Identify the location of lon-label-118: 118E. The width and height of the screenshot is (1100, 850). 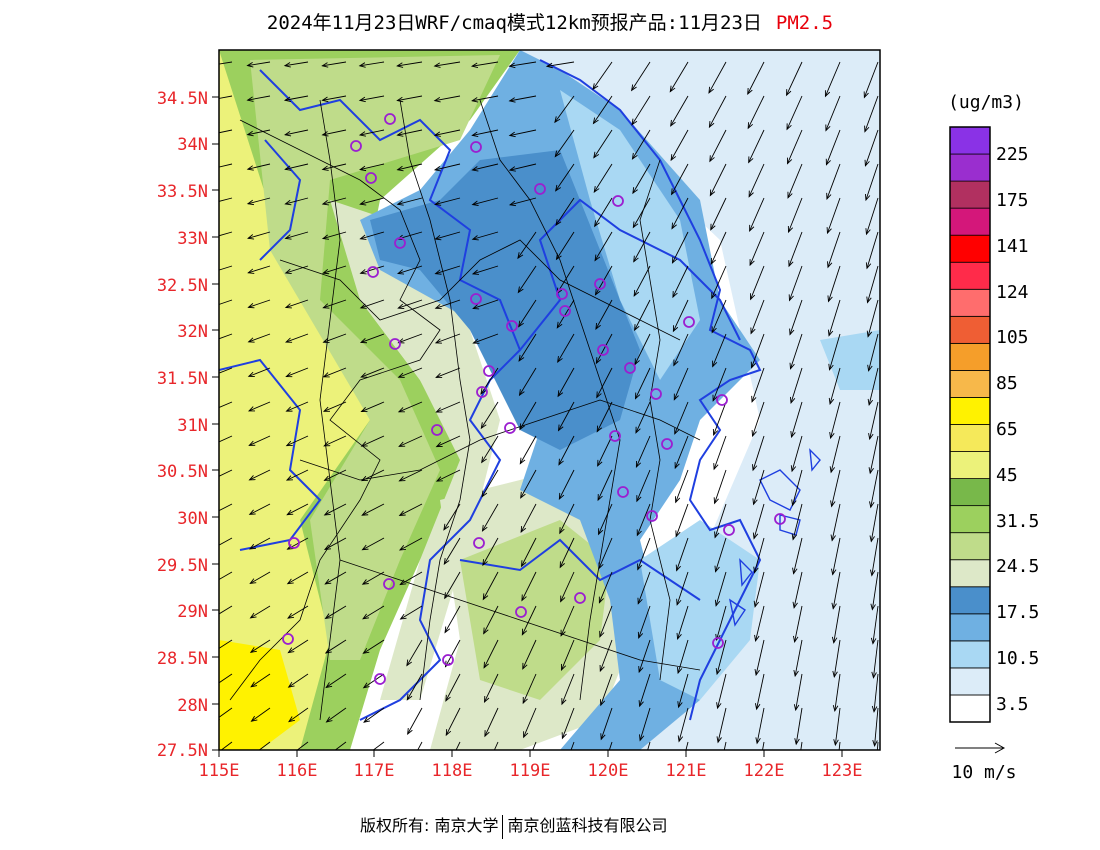
(452, 771).